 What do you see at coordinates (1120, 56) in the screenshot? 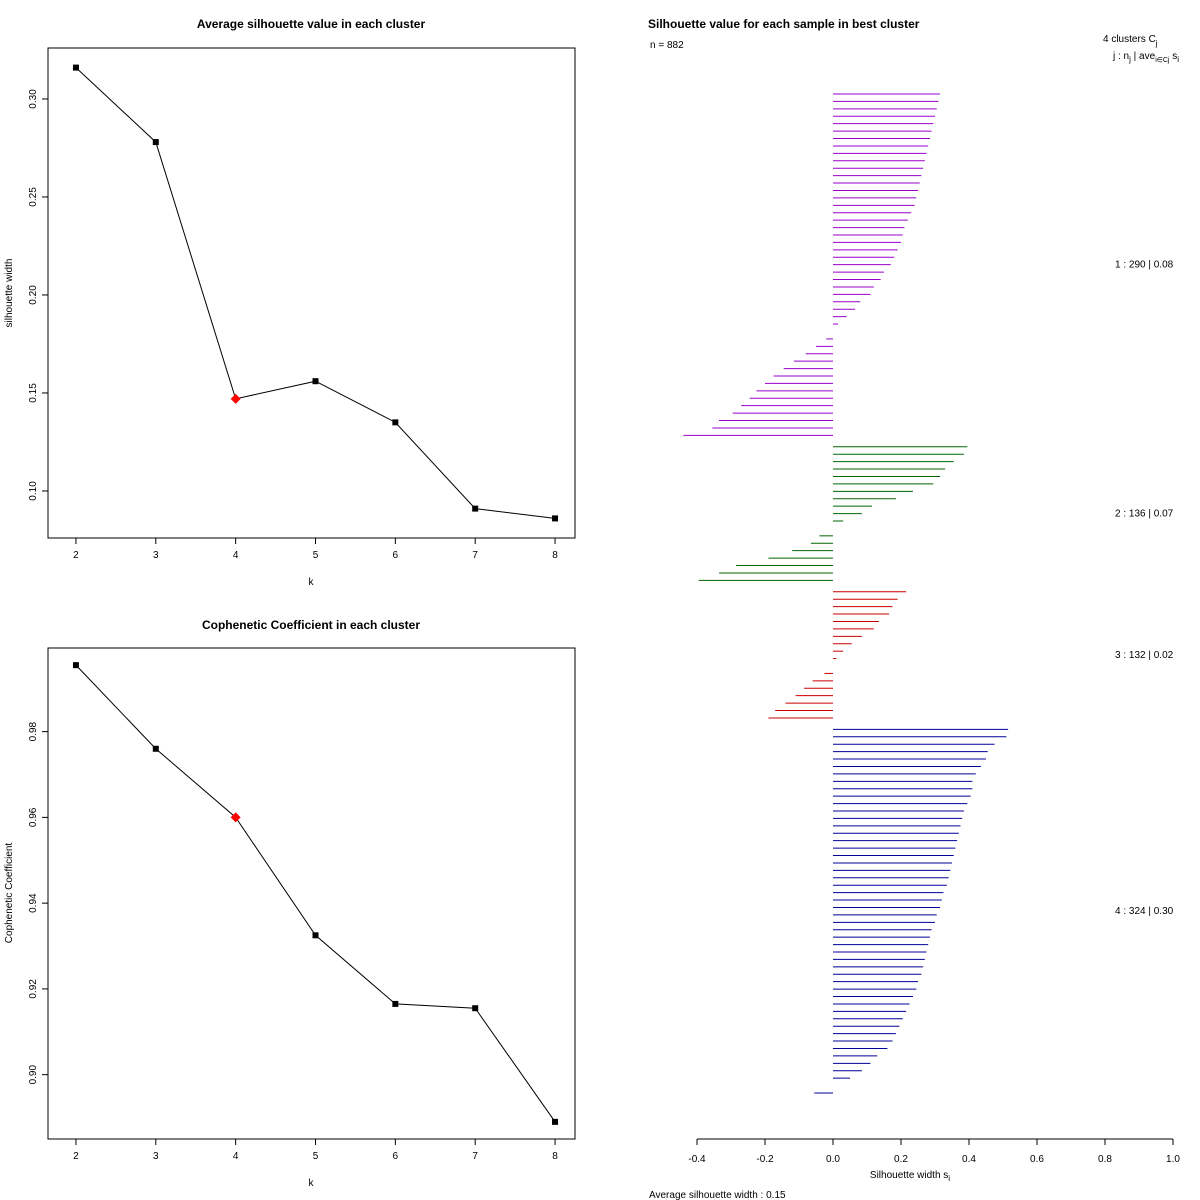
I see `legend-header-j-n: j : n` at bounding box center [1120, 56].